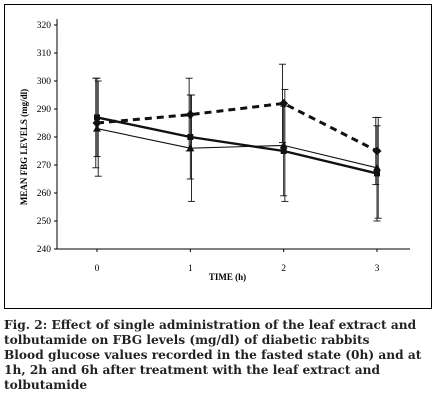 The image size is (436, 408). I want to click on y-tick-label: 240, so click(44, 250).